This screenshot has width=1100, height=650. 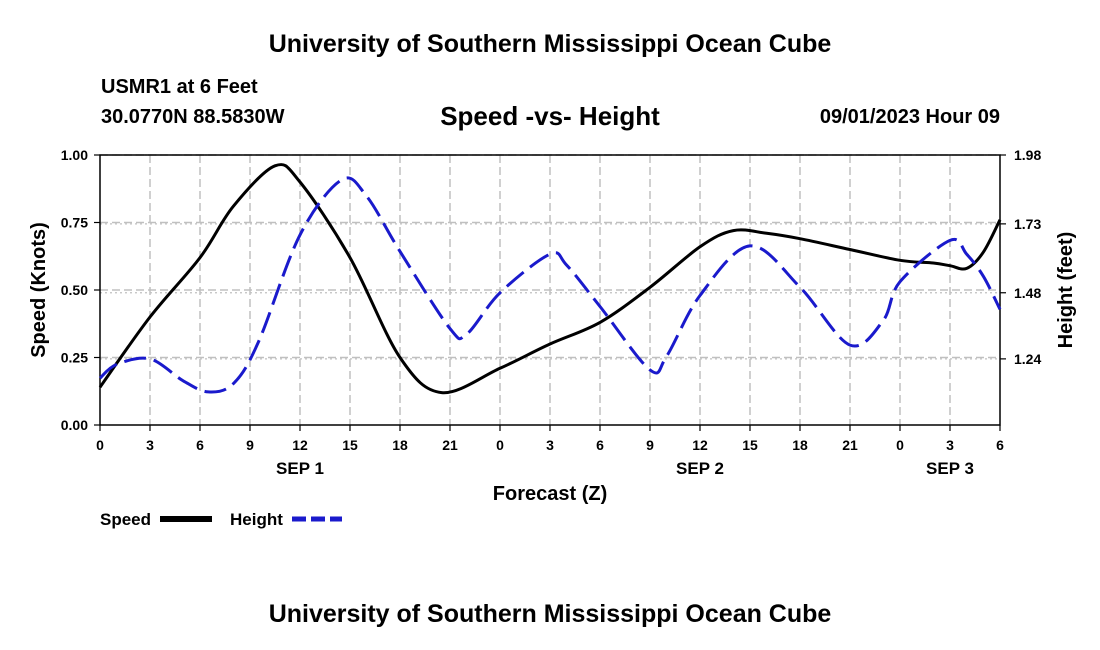 What do you see at coordinates (74, 223) in the screenshot?
I see `y-tick-label: 0.75` at bounding box center [74, 223].